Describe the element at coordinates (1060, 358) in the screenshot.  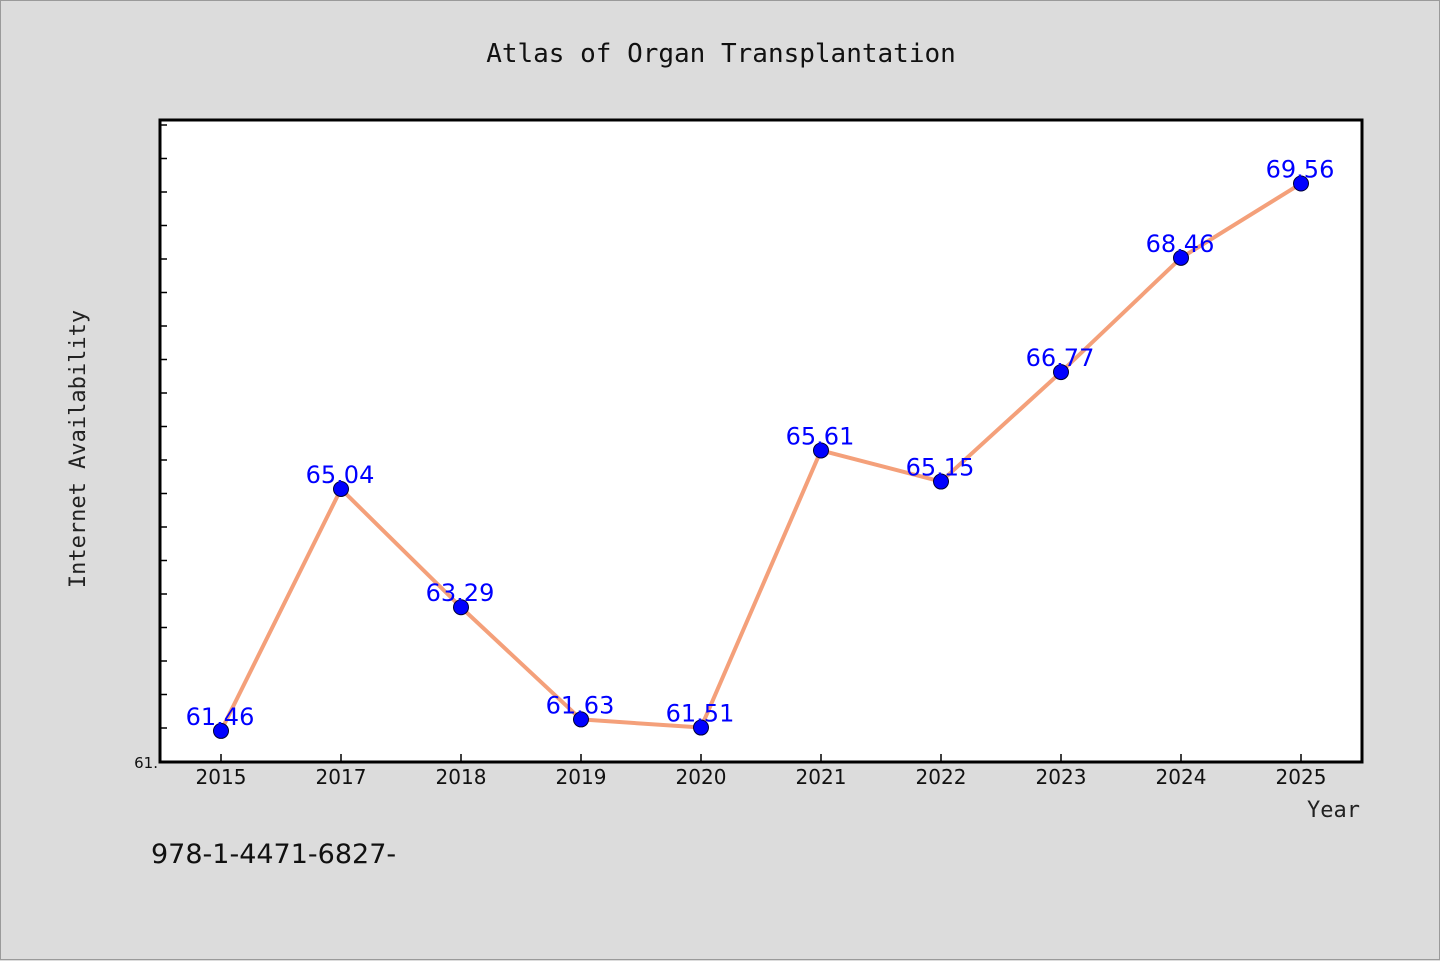
I see `data-label: 66.77` at that location.